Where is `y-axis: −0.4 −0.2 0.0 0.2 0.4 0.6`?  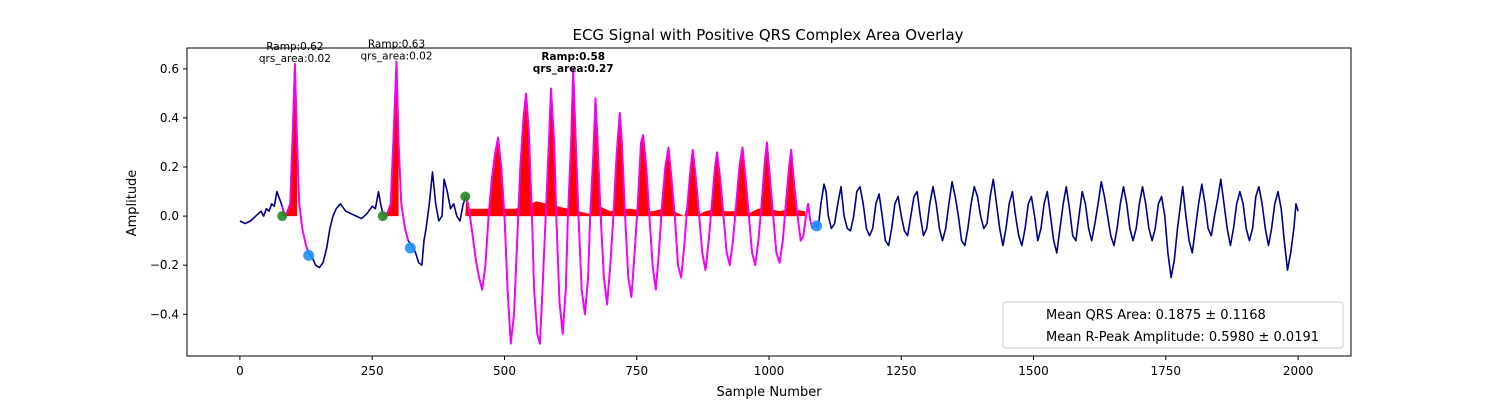
y-axis: −0.4 −0.2 0.0 0.2 0.4 0.6 is located at coordinates (168, 191).